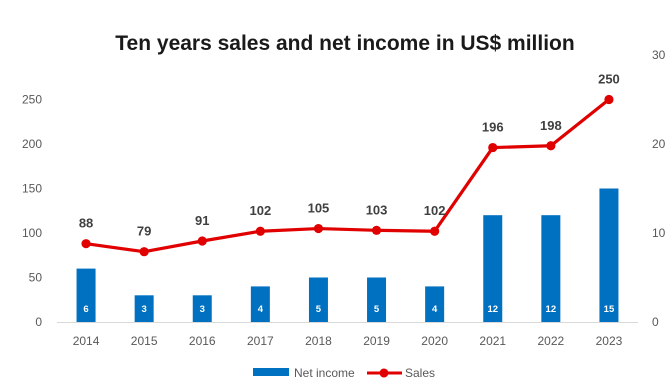  What do you see at coordinates (659, 55) in the screenshot?
I see `y-right-tick-label: 30` at bounding box center [659, 55].